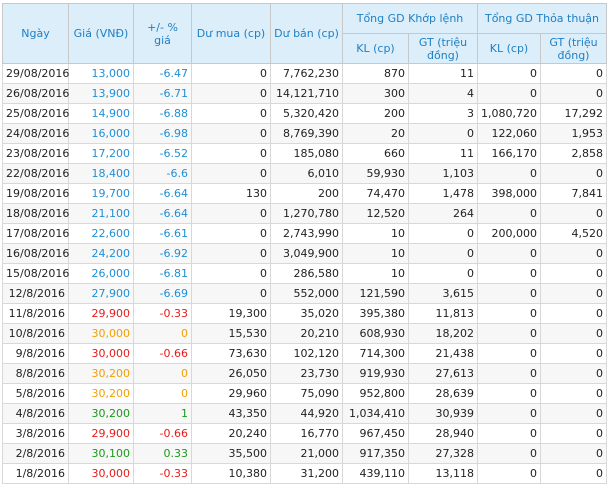 This screenshot has width=610, height=500. I want to click on table-cell: 300, so click(375, 93).